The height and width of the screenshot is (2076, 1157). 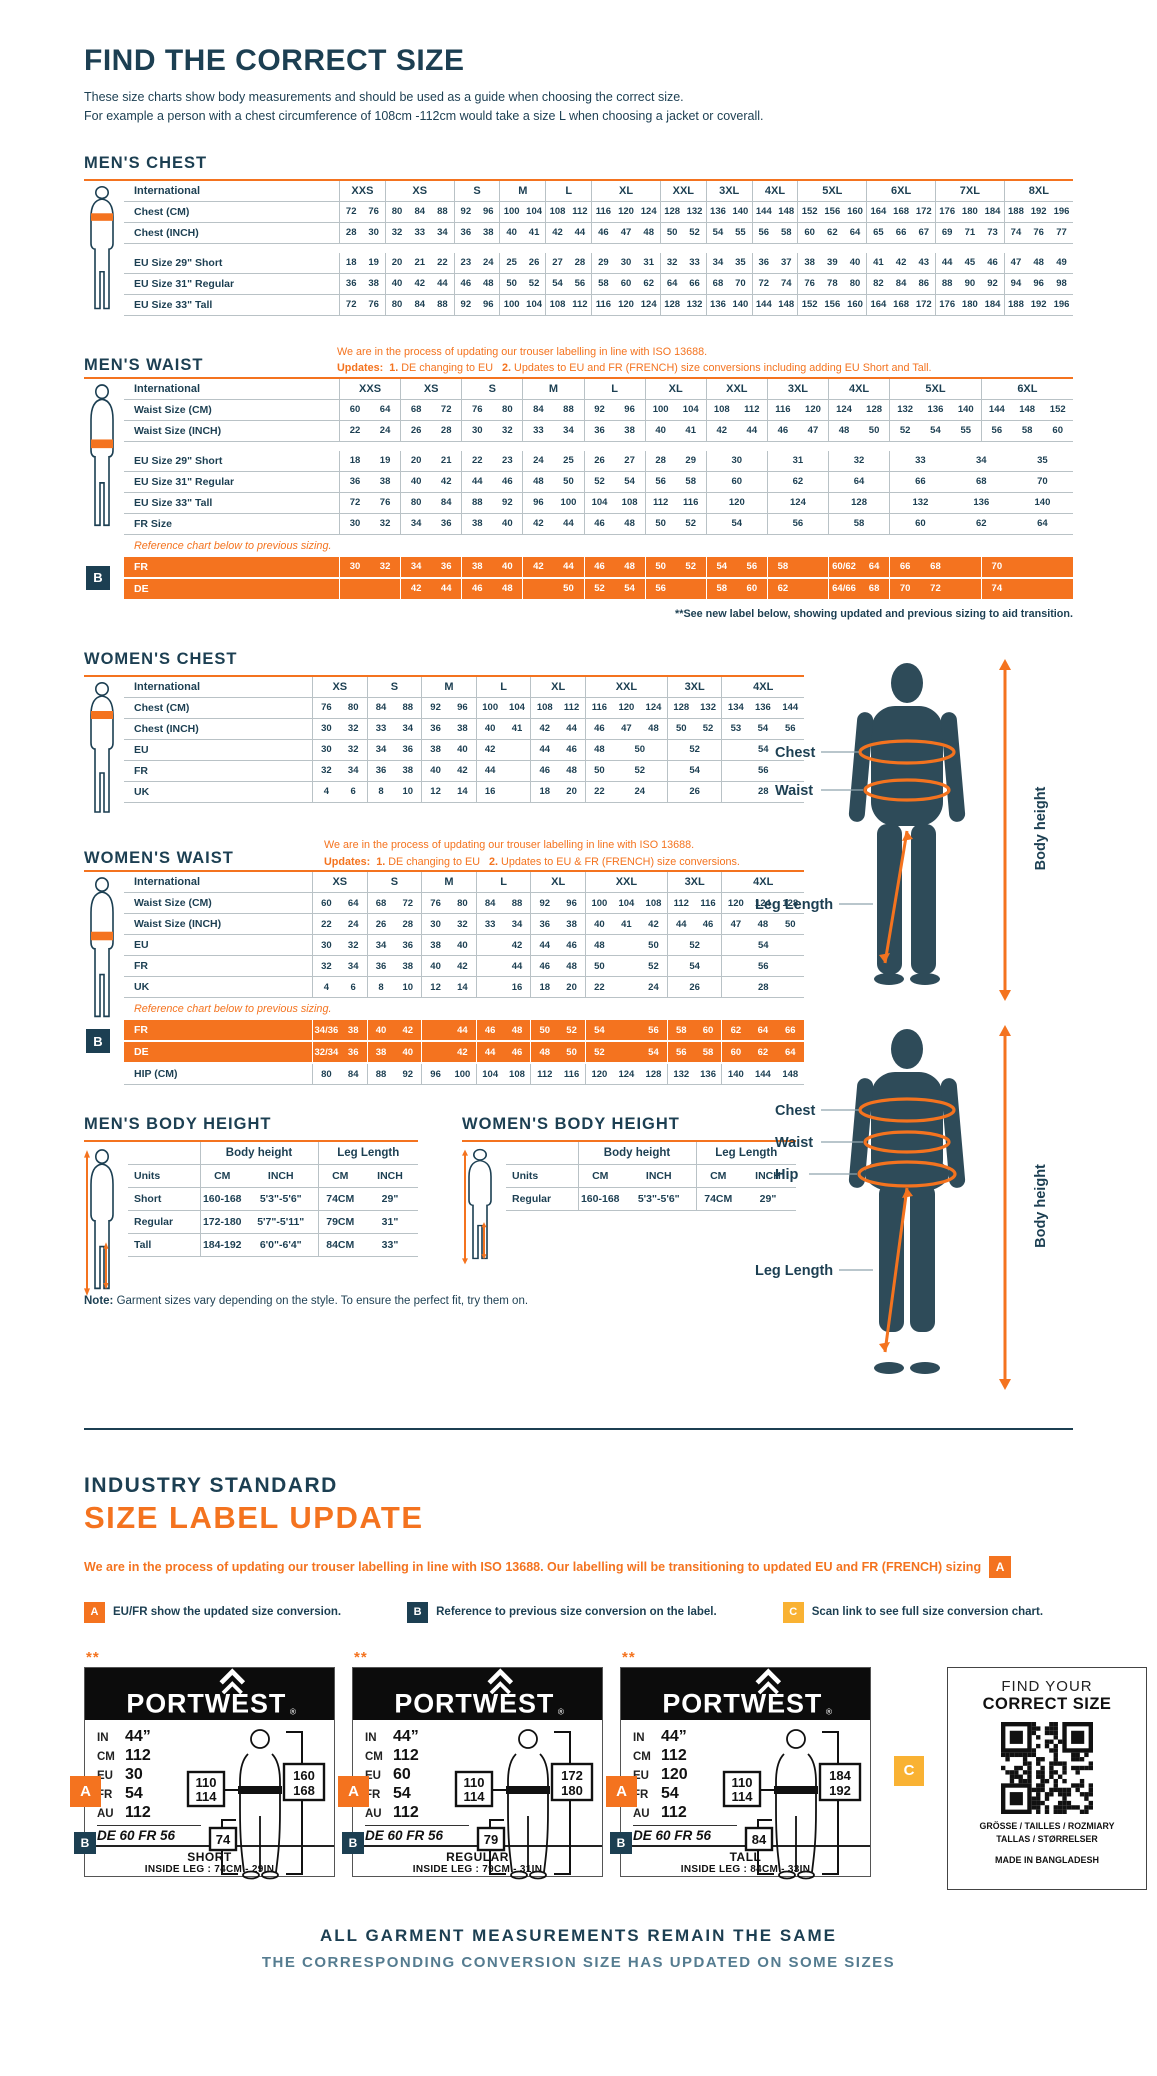 What do you see at coordinates (1041, 828) in the screenshot?
I see `body-height-label: Body height` at bounding box center [1041, 828].